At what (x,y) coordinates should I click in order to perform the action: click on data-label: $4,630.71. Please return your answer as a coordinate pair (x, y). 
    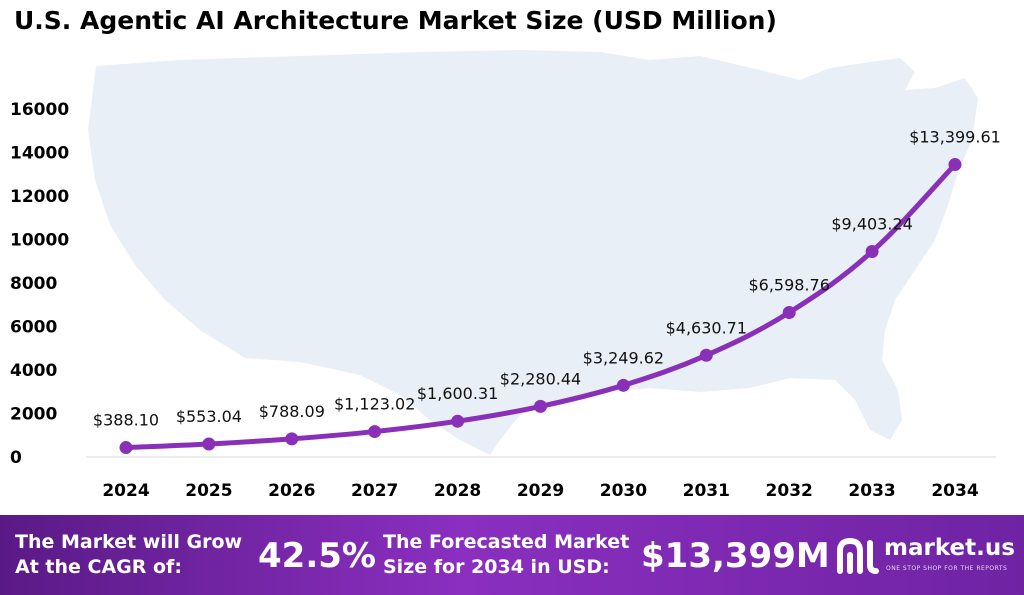
    Looking at the image, I should click on (706, 327).